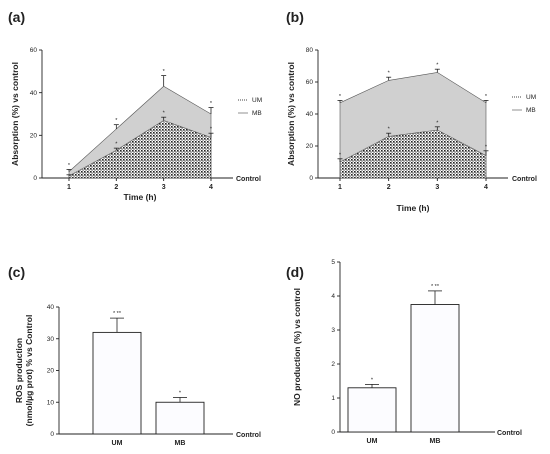 This screenshot has width=550, height=454. What do you see at coordinates (333, 330) in the screenshot?
I see `y-tick-label: 3` at bounding box center [333, 330].